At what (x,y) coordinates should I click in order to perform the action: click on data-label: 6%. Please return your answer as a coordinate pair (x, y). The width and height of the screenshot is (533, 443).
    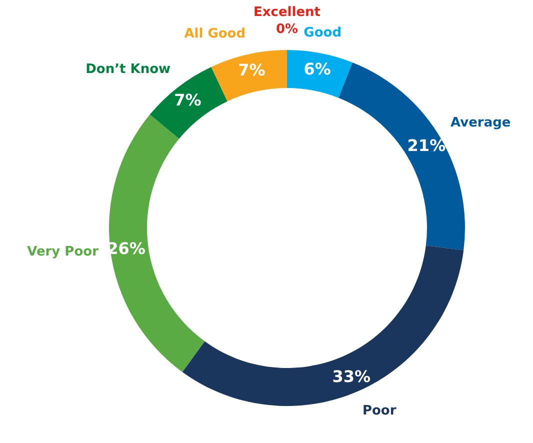
    Looking at the image, I should click on (317, 68).